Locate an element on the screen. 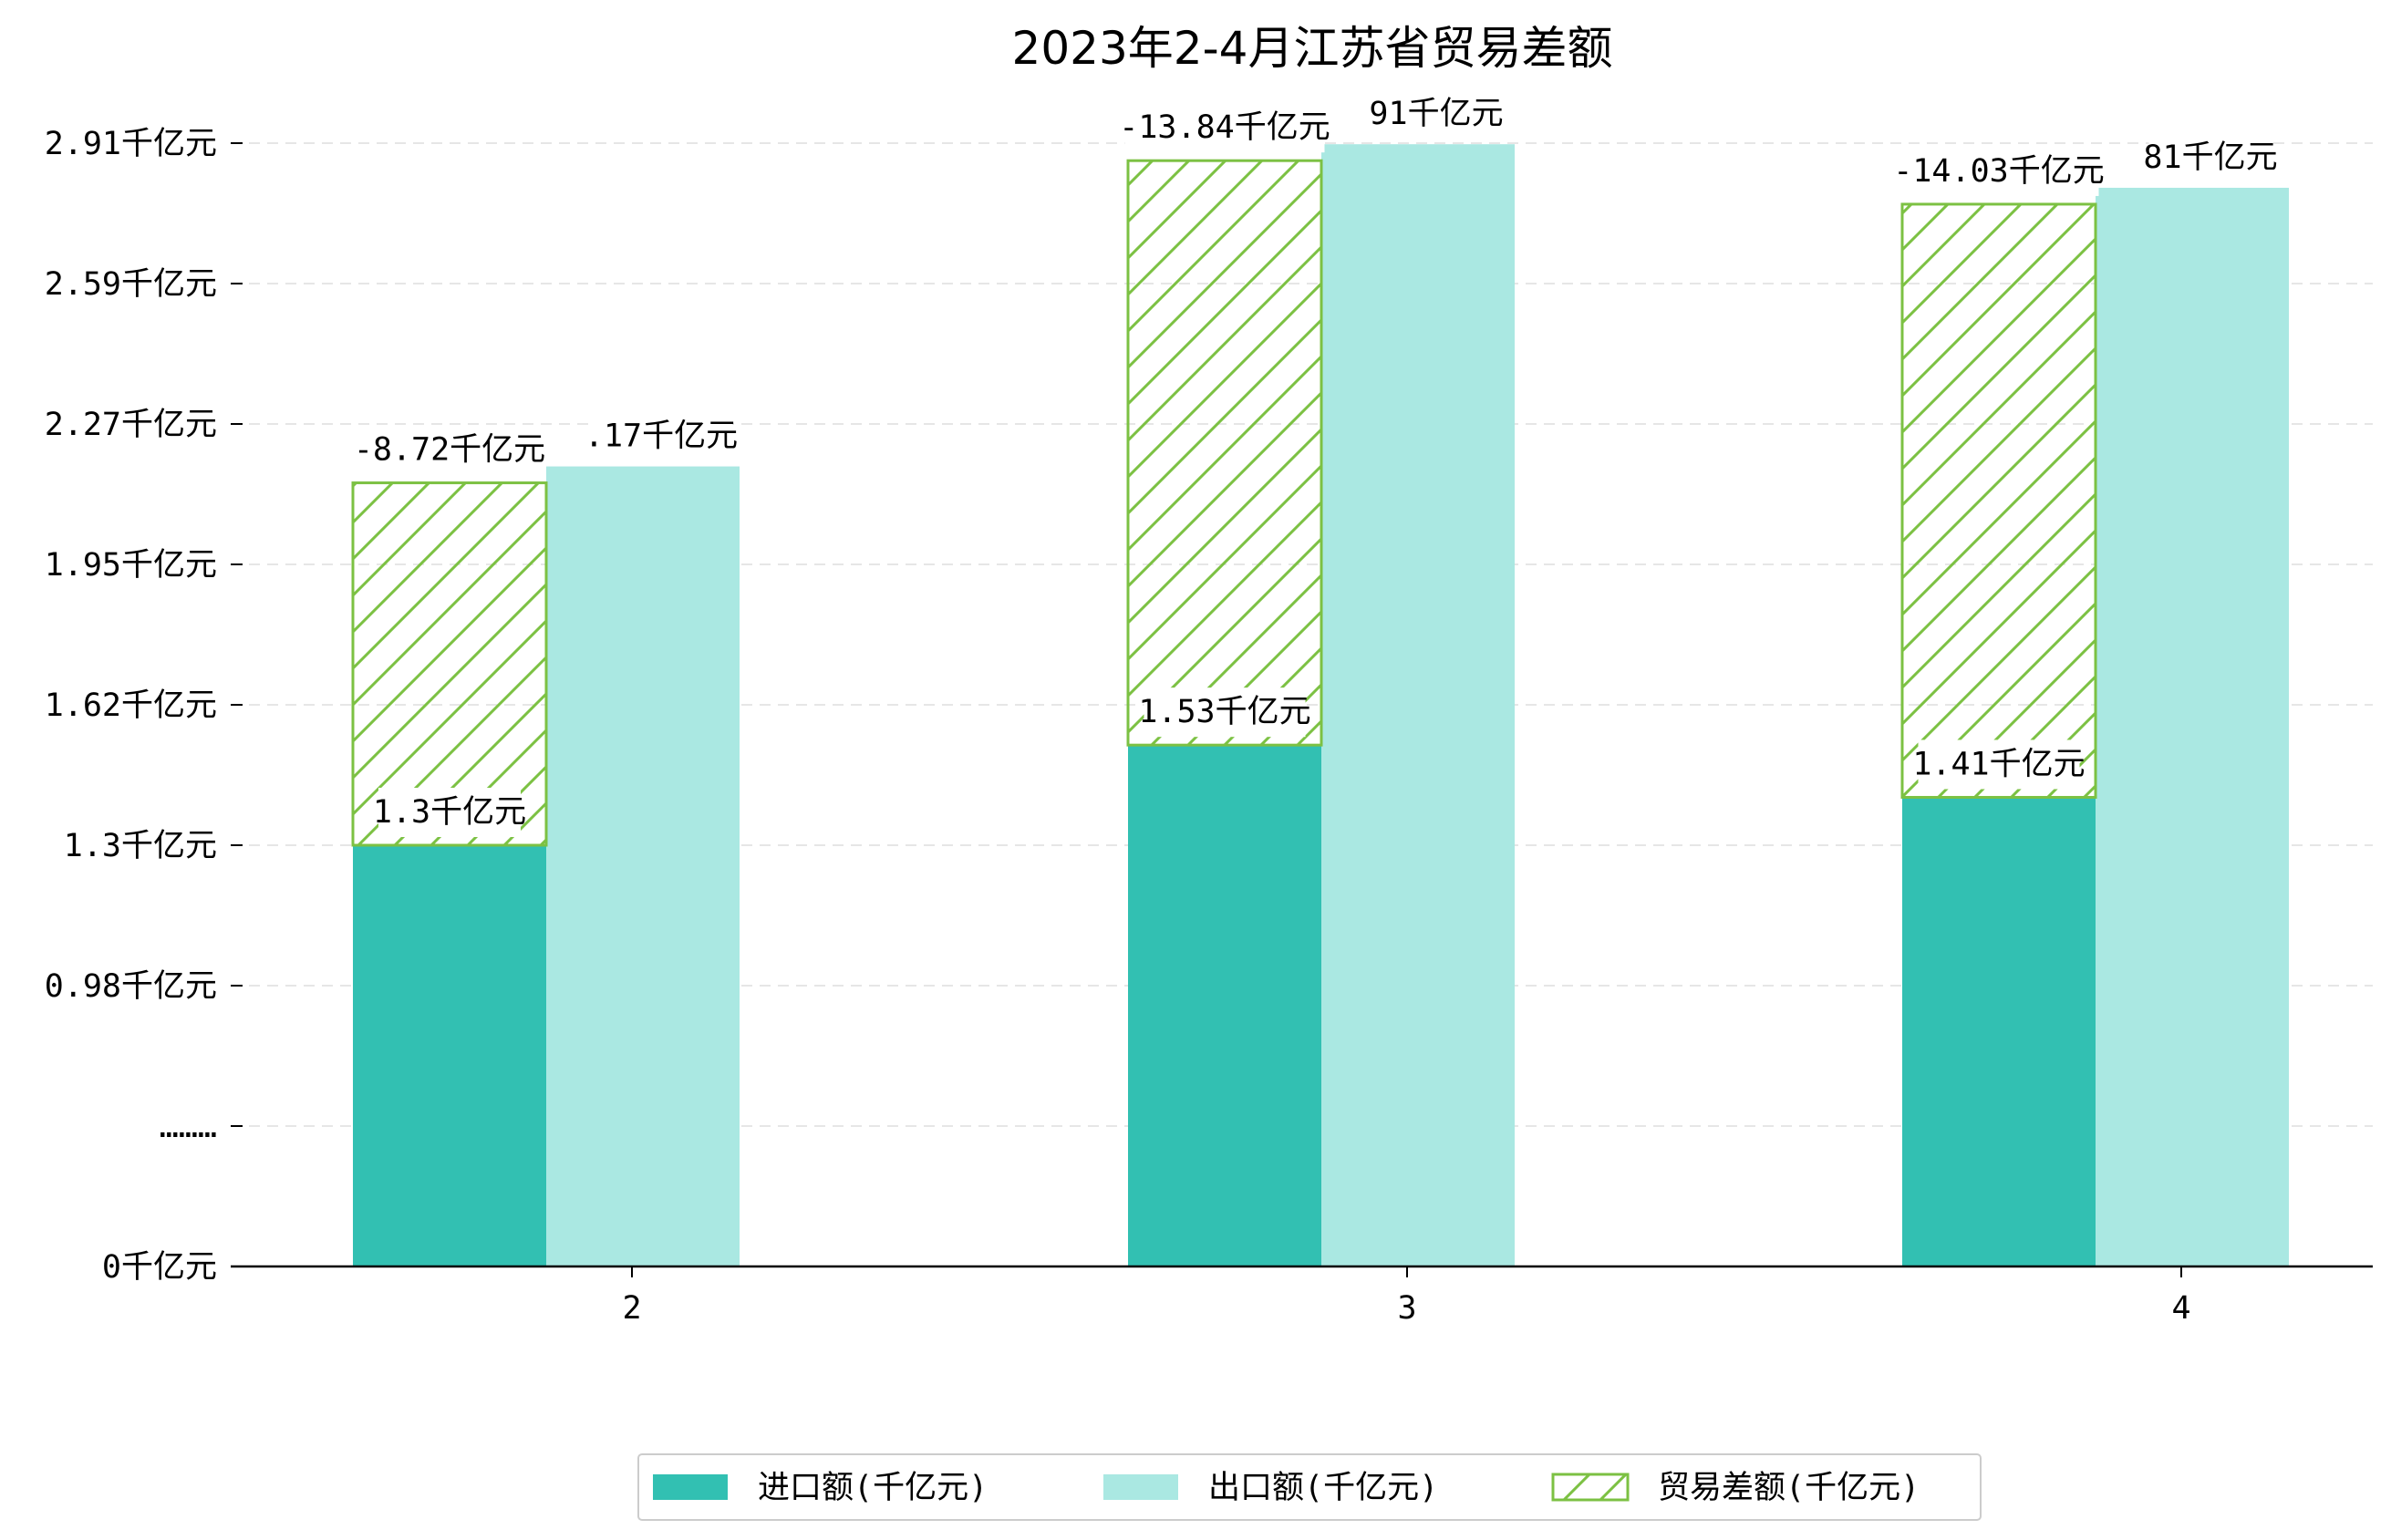 The width and height of the screenshot is (2391, 1540). x-tick-label: 4 is located at coordinates (2181, 1308).